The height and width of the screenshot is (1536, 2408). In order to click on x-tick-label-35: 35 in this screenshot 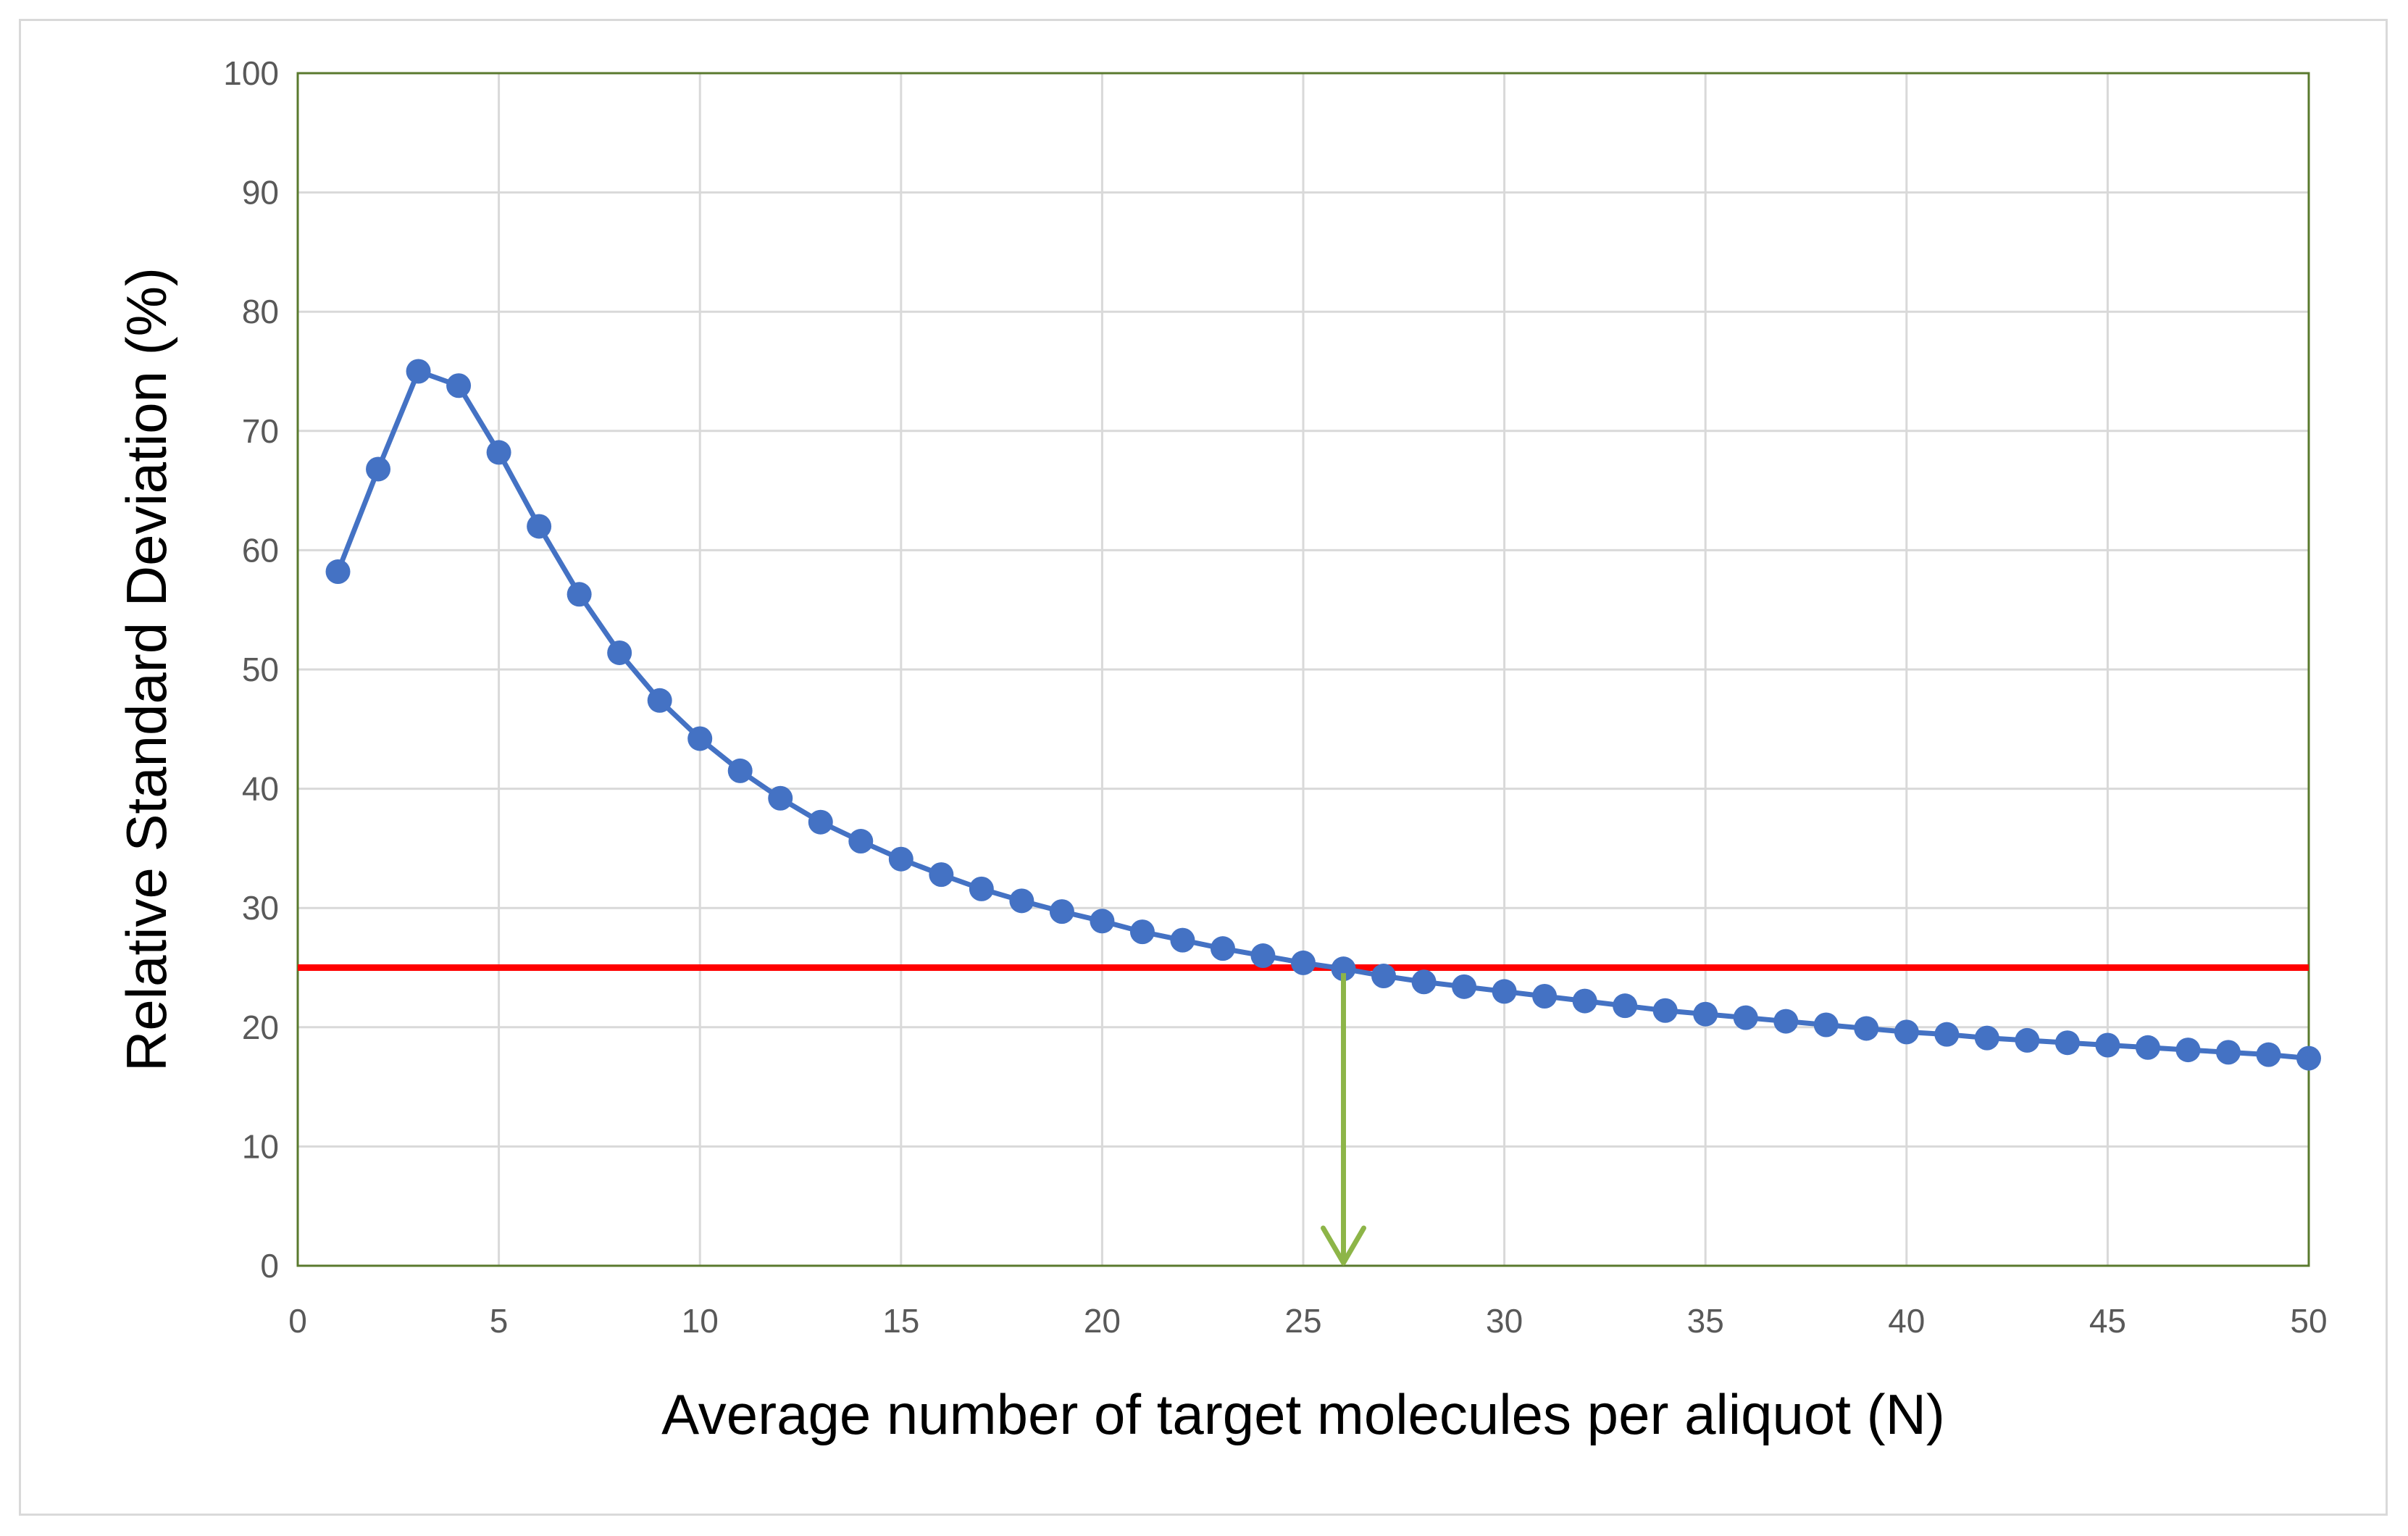, I will do `click(1705, 1321)`.